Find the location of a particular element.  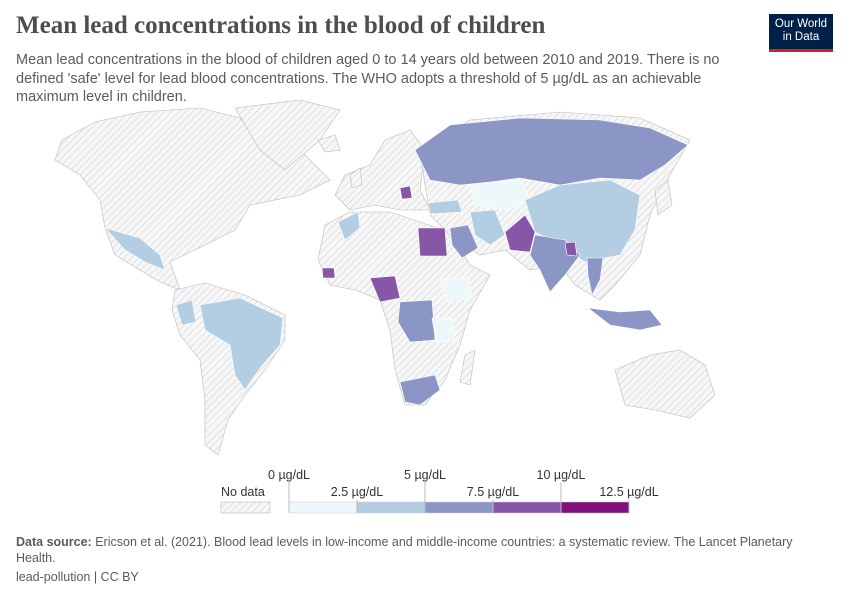

region-drc is located at coordinates (416, 321).